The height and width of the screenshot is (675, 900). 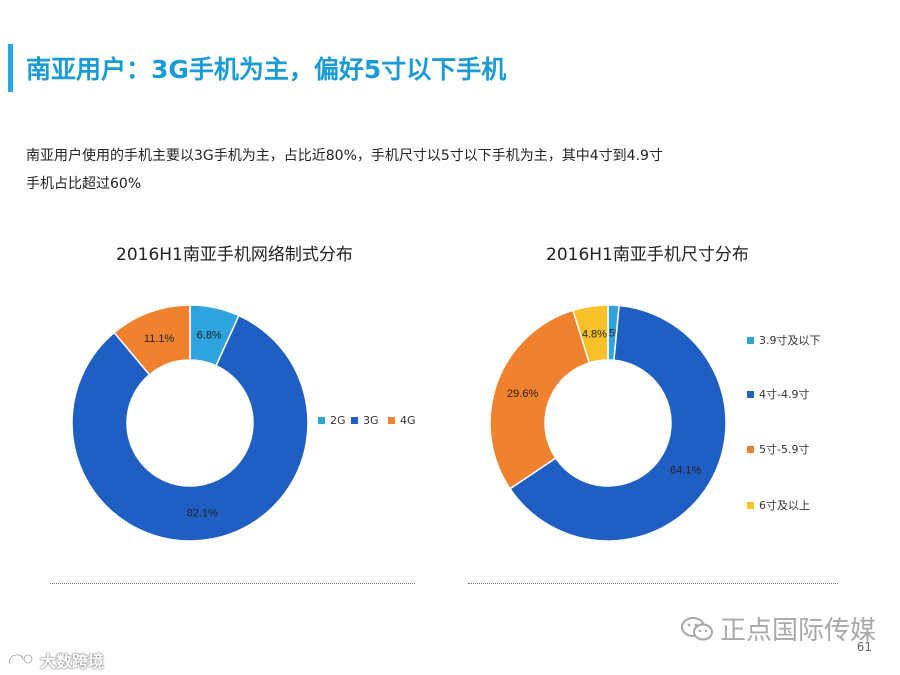 I want to click on network-donut-chart: 6.8% 82.1% 11.1%, so click(x=190, y=423).